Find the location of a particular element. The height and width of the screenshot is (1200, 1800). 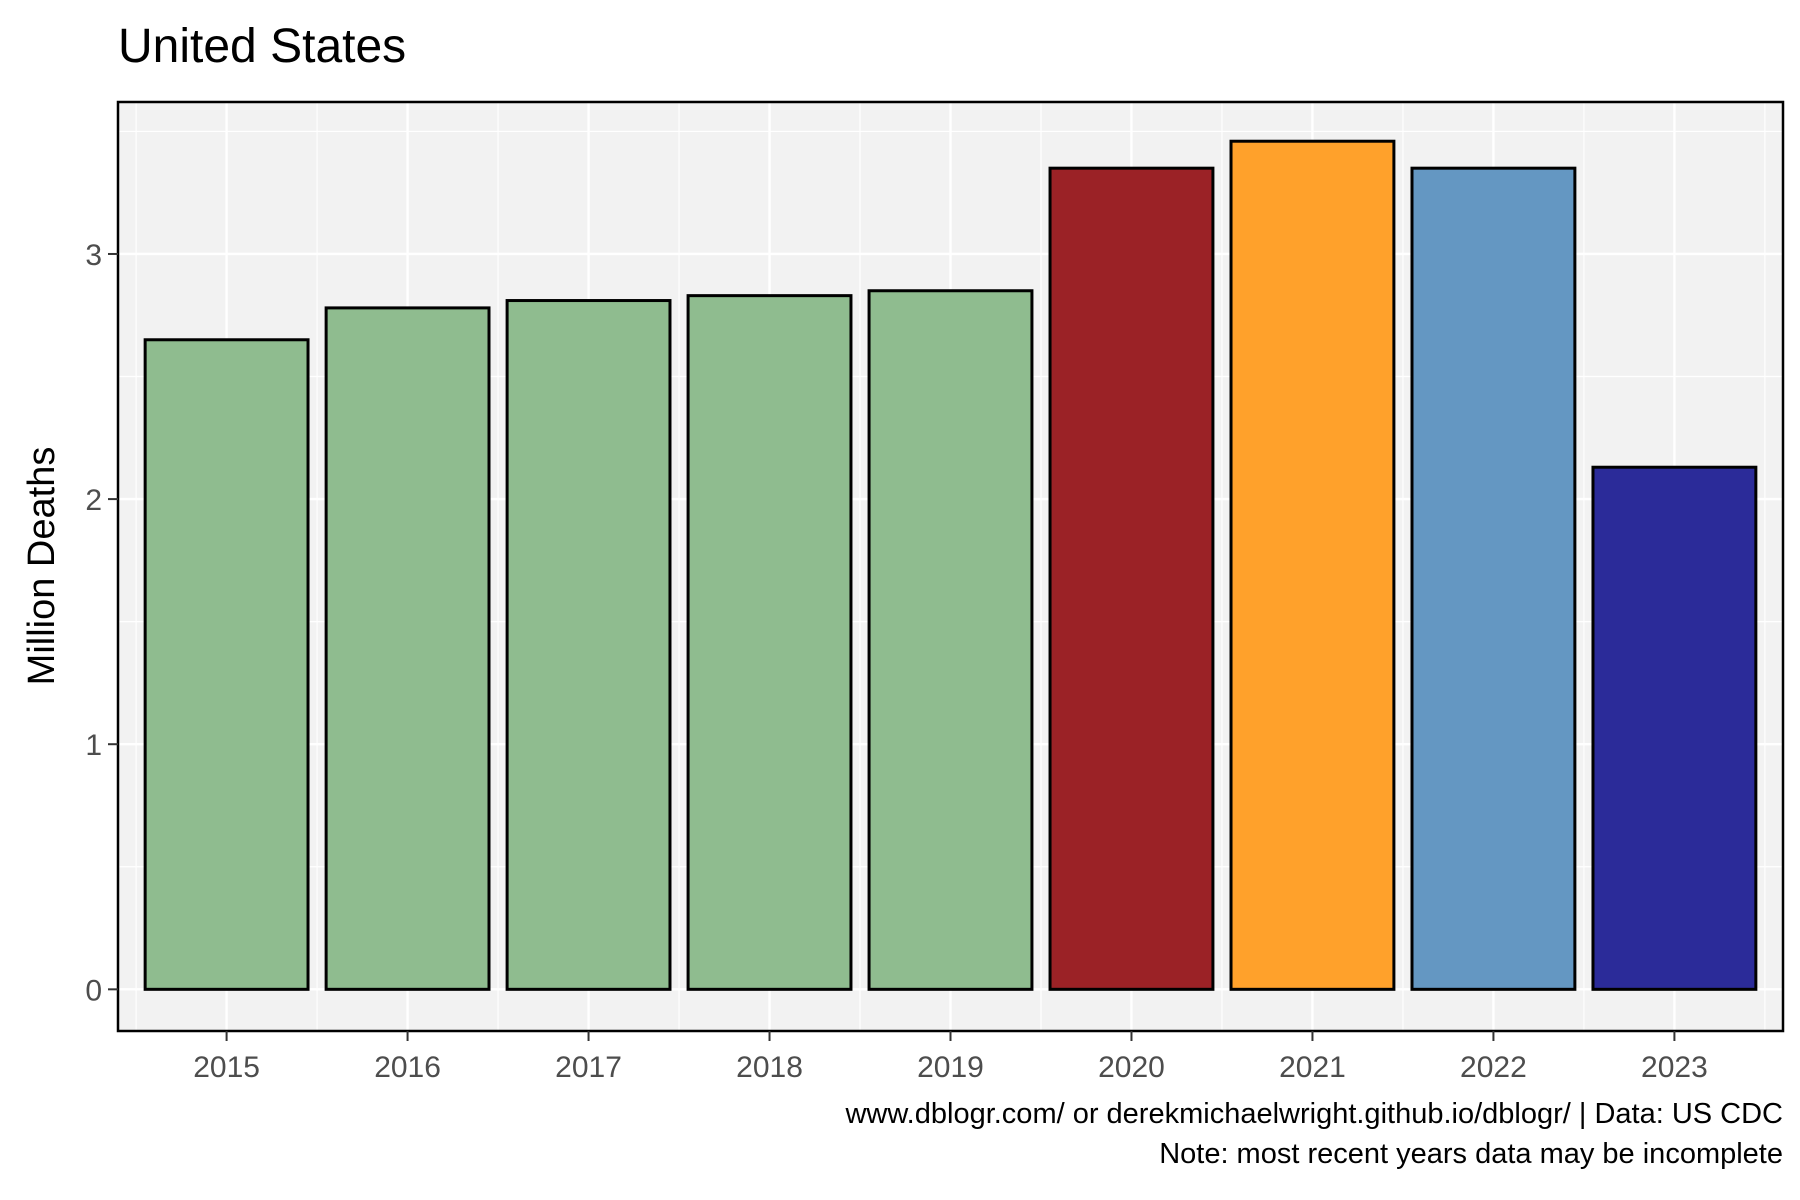

x-tick-label: 2023 is located at coordinates (1674, 1067).